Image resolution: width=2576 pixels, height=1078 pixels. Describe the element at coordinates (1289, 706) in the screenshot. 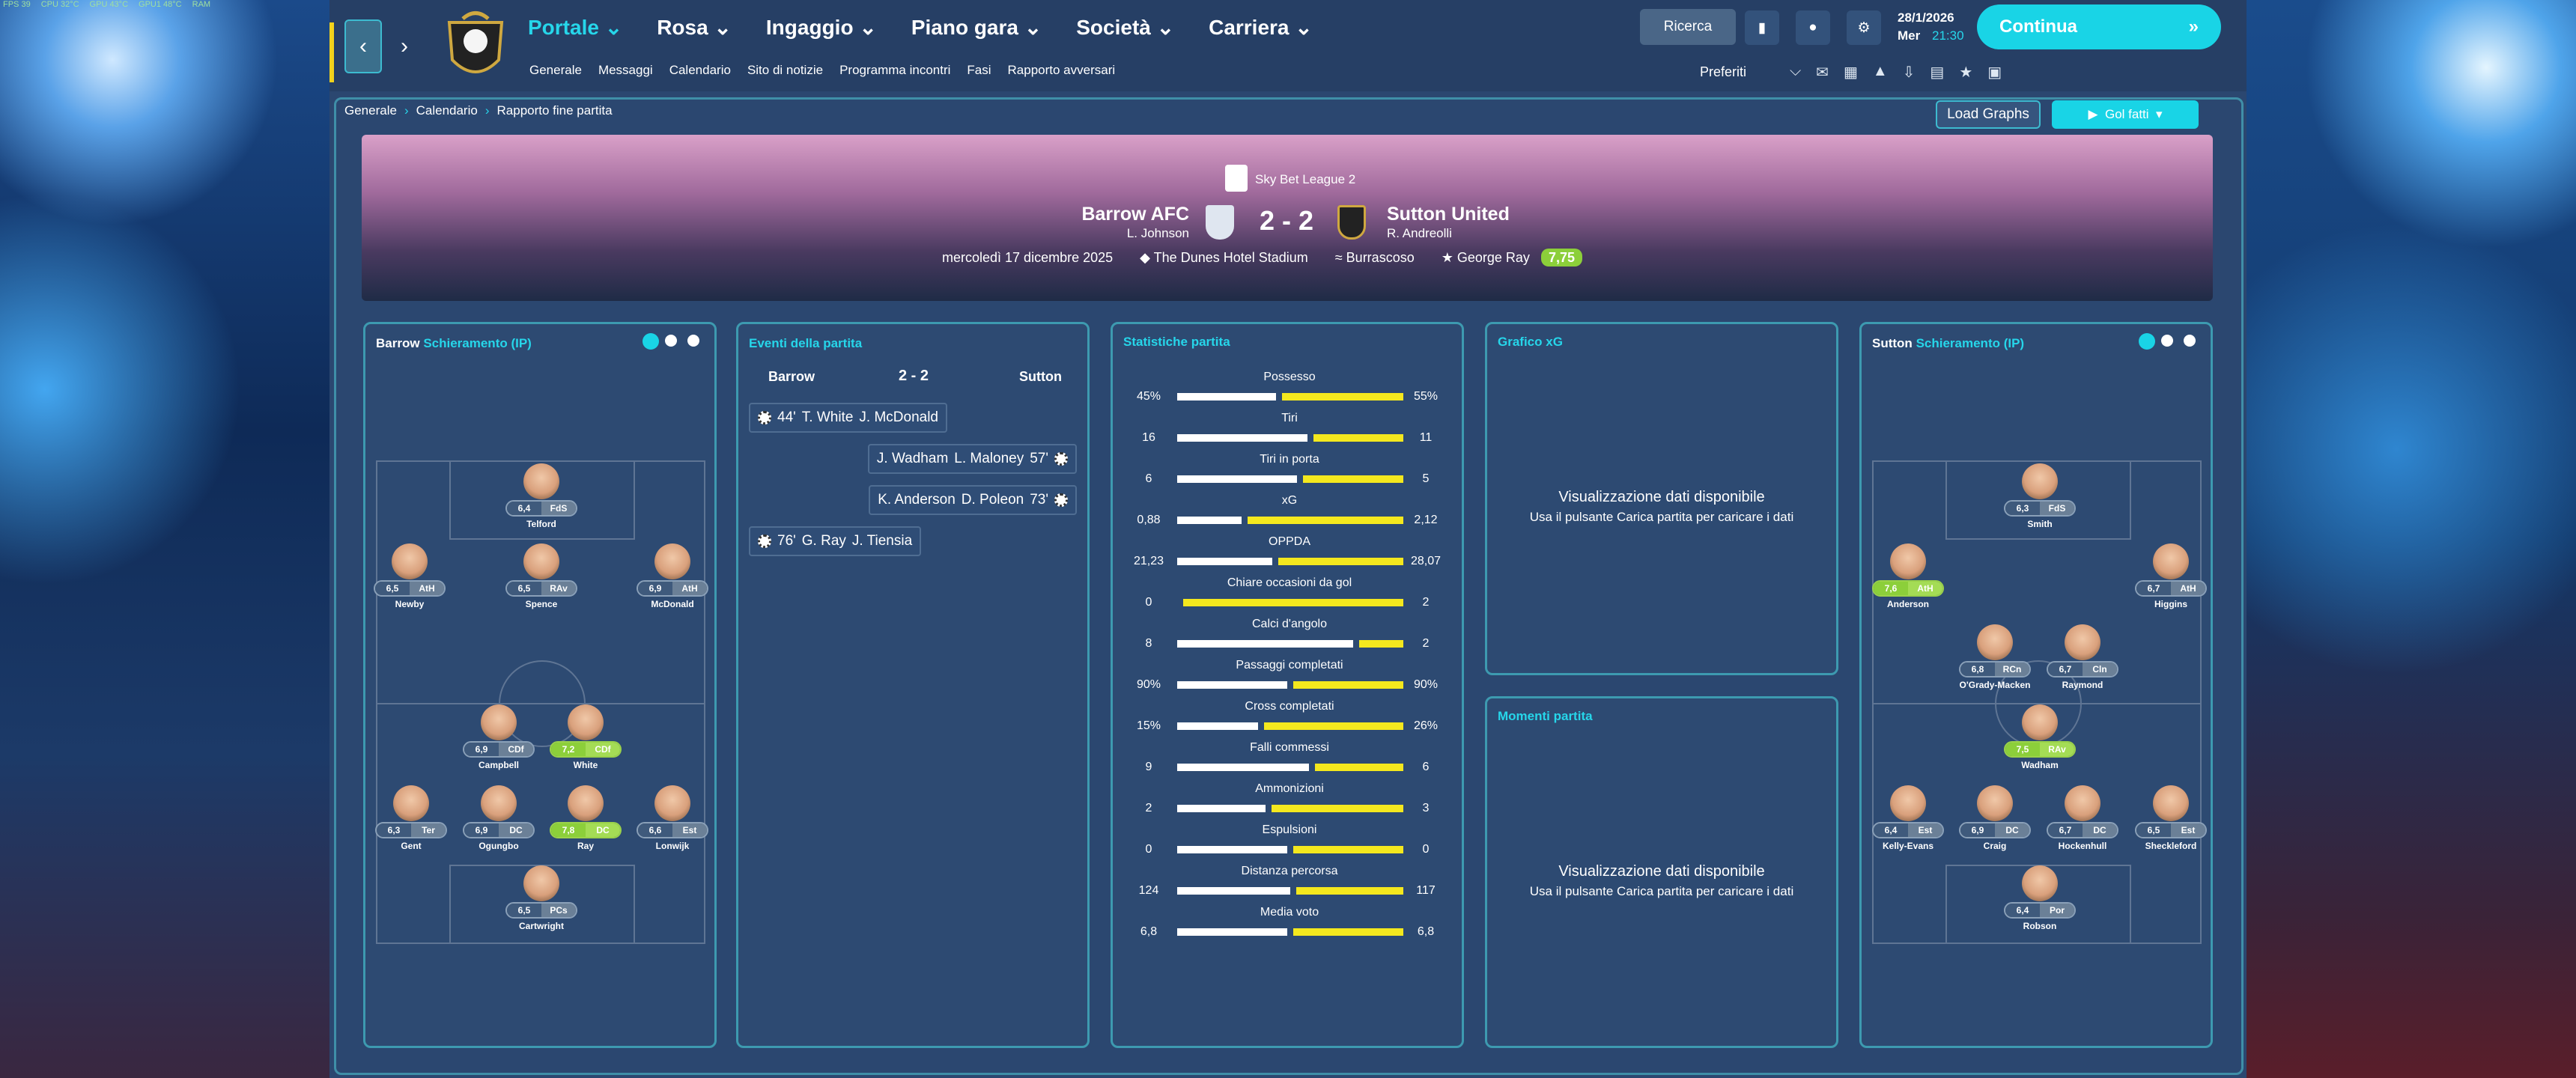

I see `stat-name: Cross completati` at that location.